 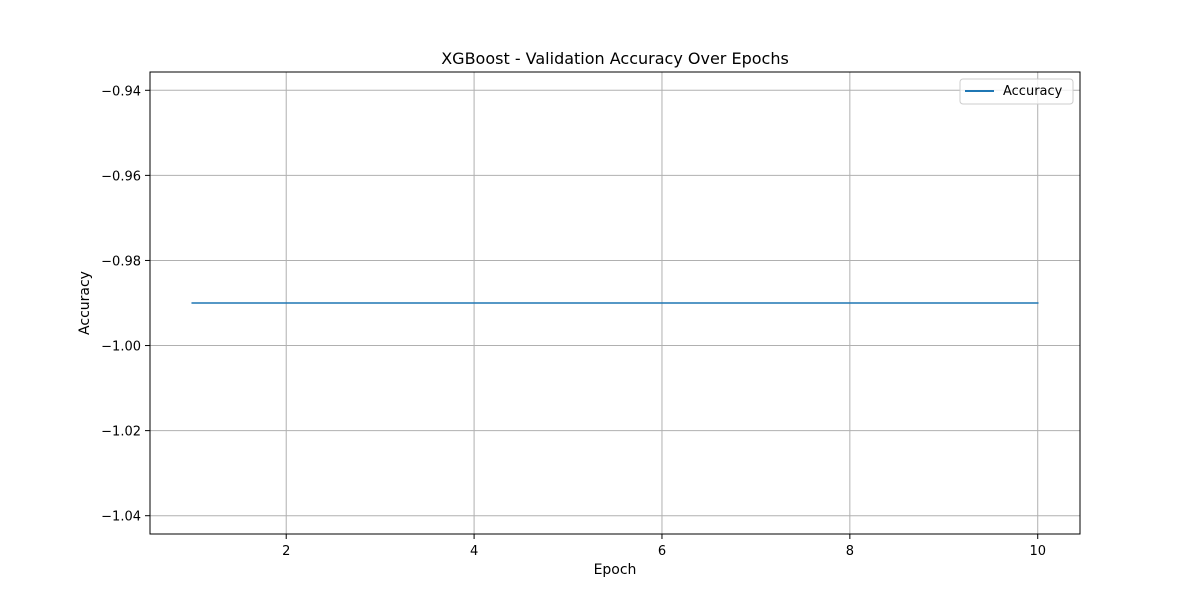 I want to click on legend-label-accuracy: Accuracy, so click(x=1033, y=91).